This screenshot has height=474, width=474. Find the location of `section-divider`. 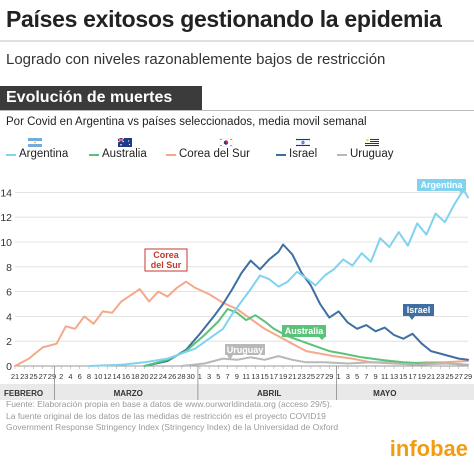

section-divider is located at coordinates (237, 110).